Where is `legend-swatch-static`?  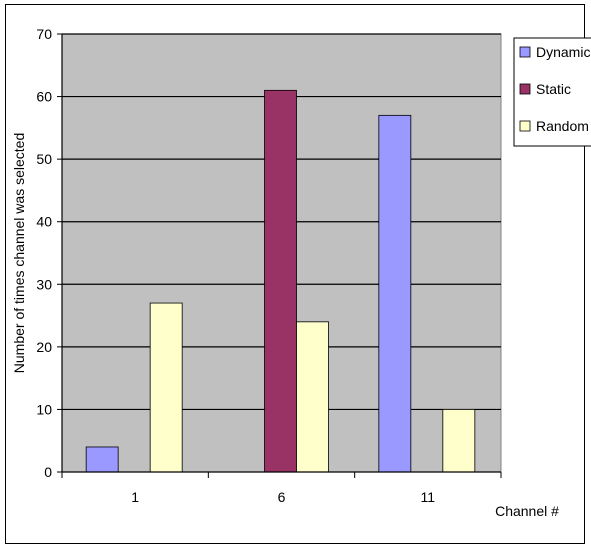 legend-swatch-static is located at coordinates (525, 89).